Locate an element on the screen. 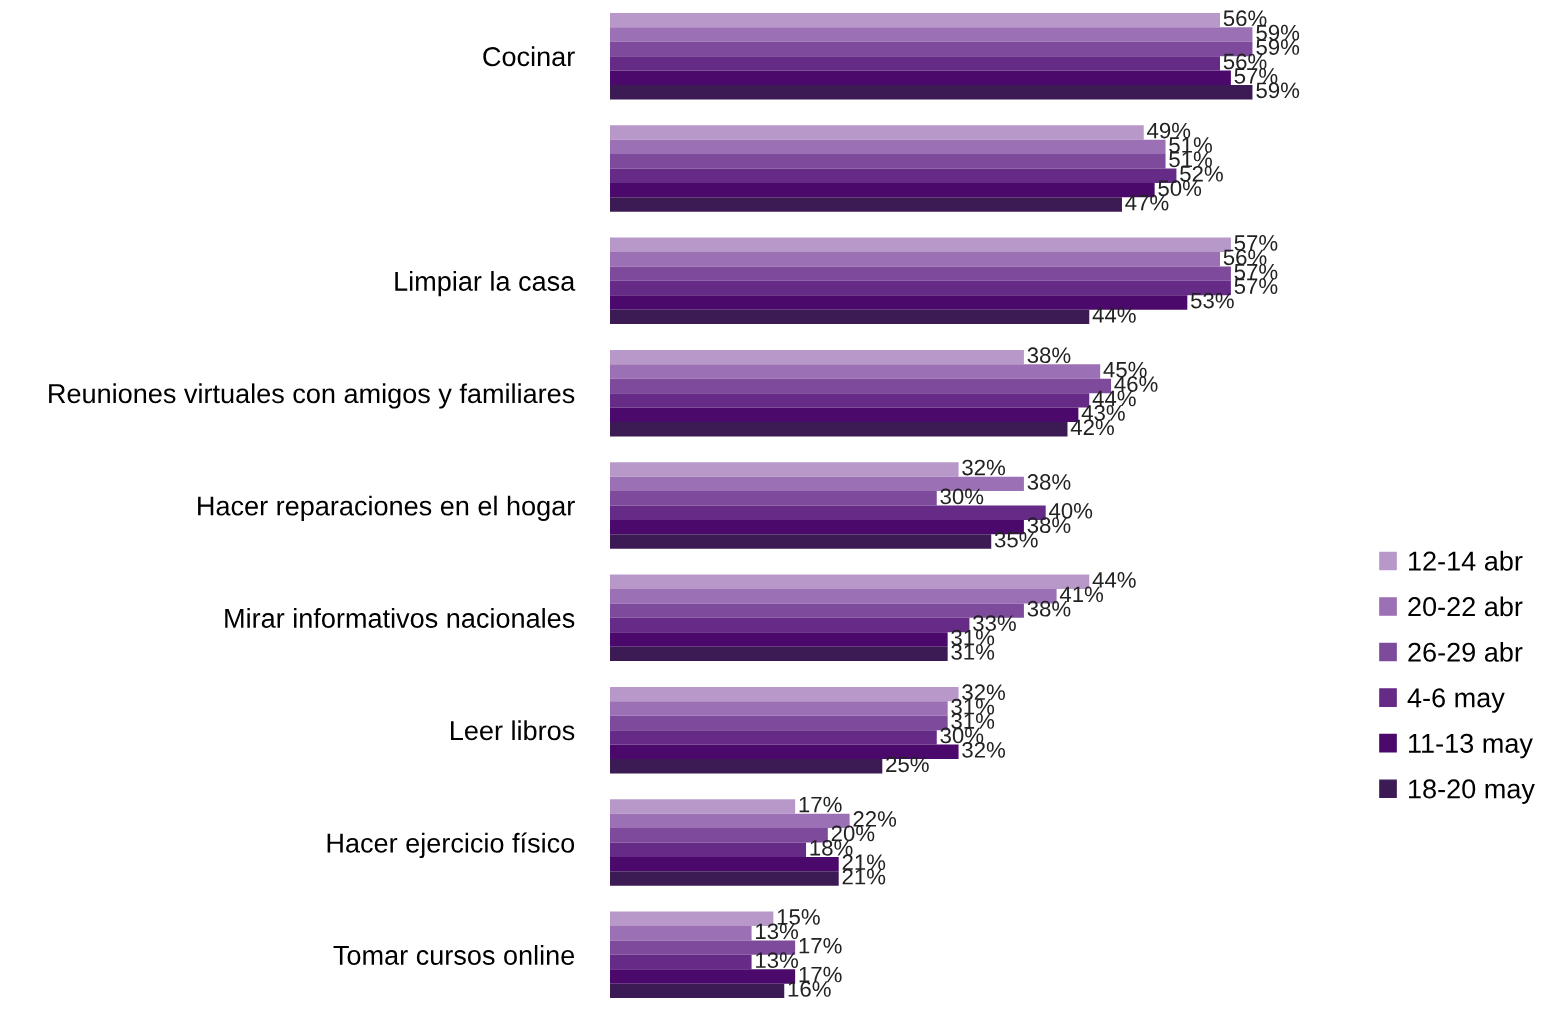 The height and width of the screenshot is (1011, 1560). data-label: 16% is located at coordinates (809, 989).